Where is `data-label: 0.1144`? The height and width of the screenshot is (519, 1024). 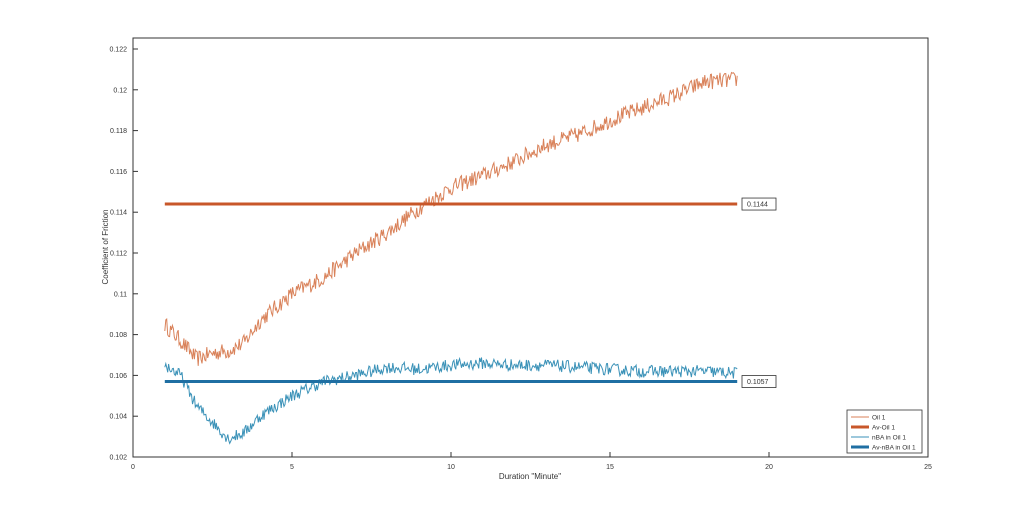 data-label: 0.1144 is located at coordinates (757, 205).